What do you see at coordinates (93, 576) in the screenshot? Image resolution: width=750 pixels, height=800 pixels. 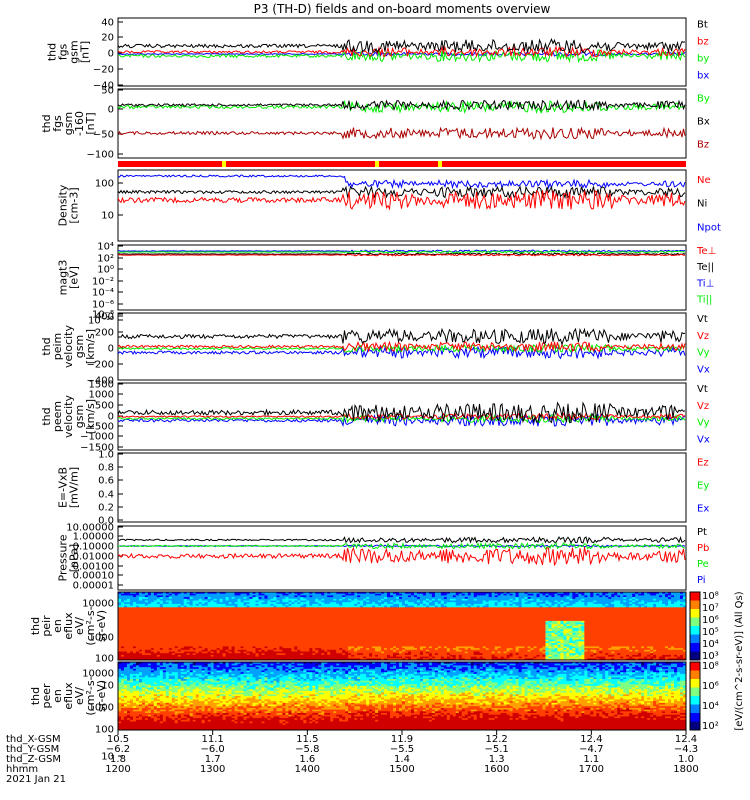 I see `ytick-label: 0.00010` at bounding box center [93, 576].